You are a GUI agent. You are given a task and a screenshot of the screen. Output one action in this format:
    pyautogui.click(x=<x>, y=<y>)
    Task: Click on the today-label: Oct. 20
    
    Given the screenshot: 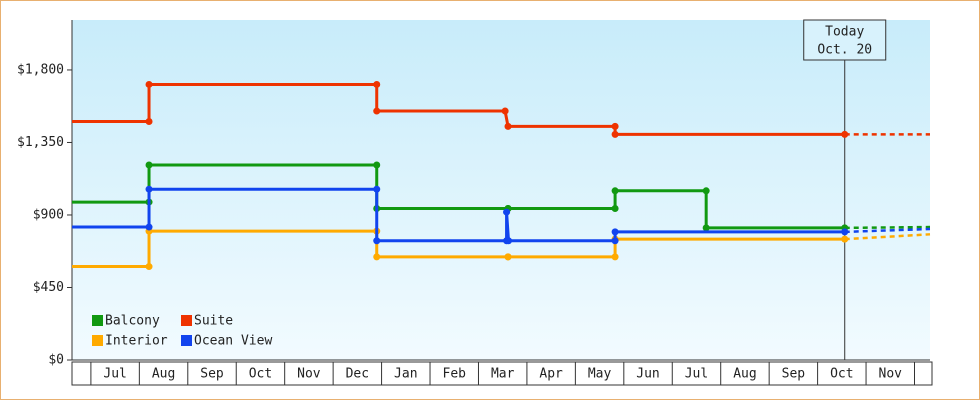 What is the action you would take?
    pyautogui.click(x=844, y=50)
    